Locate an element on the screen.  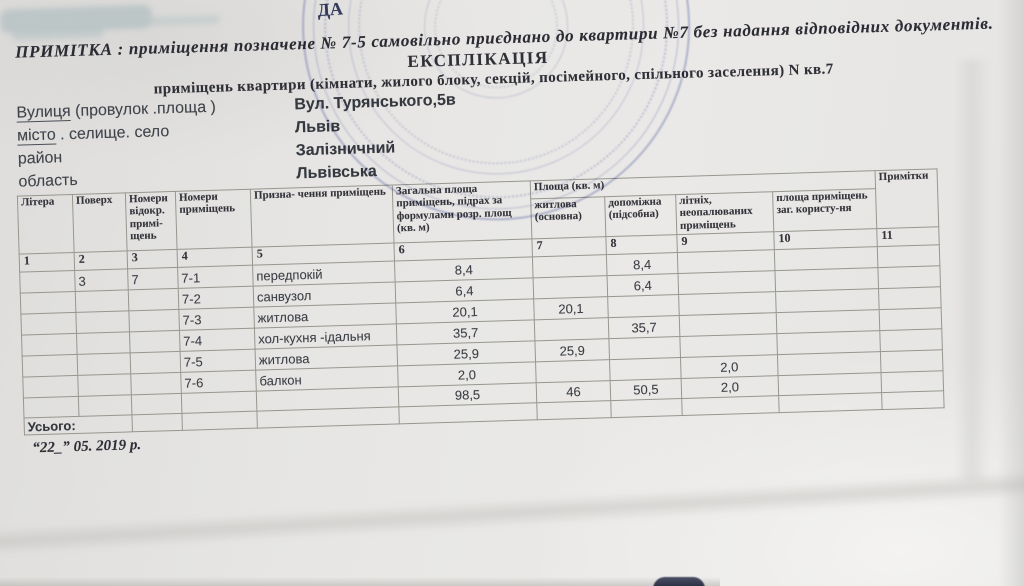
city-value: Львів is located at coordinates (317, 127).